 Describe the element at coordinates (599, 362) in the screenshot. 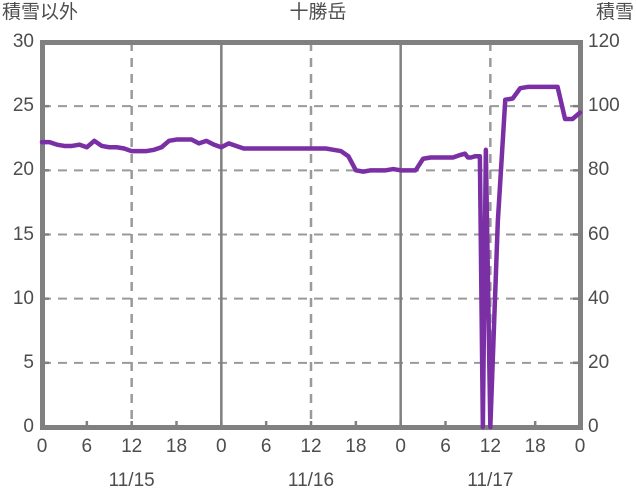

I see `right-tick-label: 20` at that location.